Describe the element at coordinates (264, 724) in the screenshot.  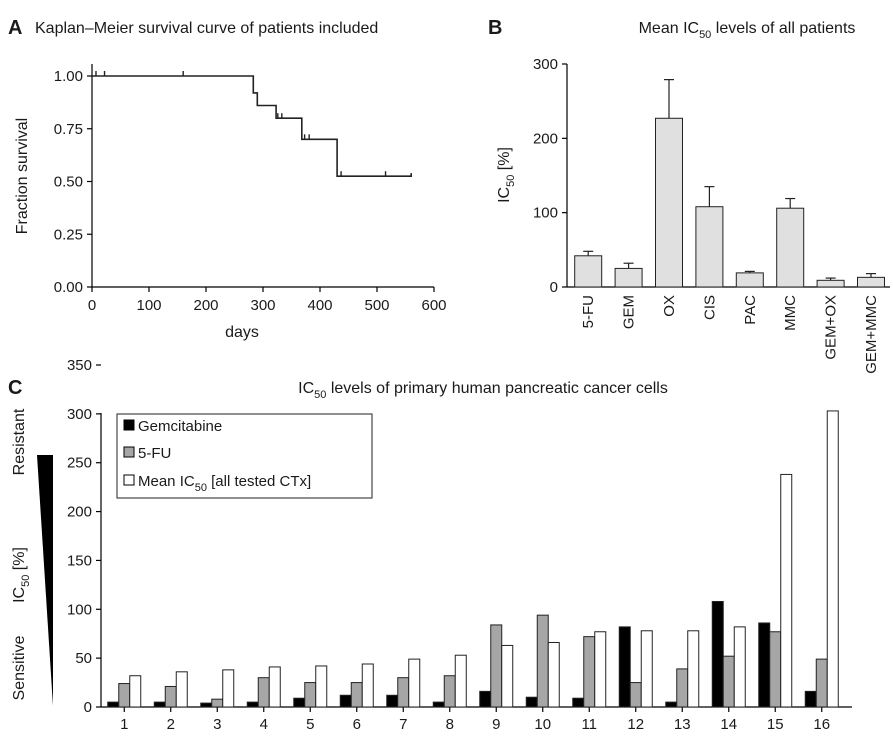
I see `panel-c-xtick-label: 4` at that location.